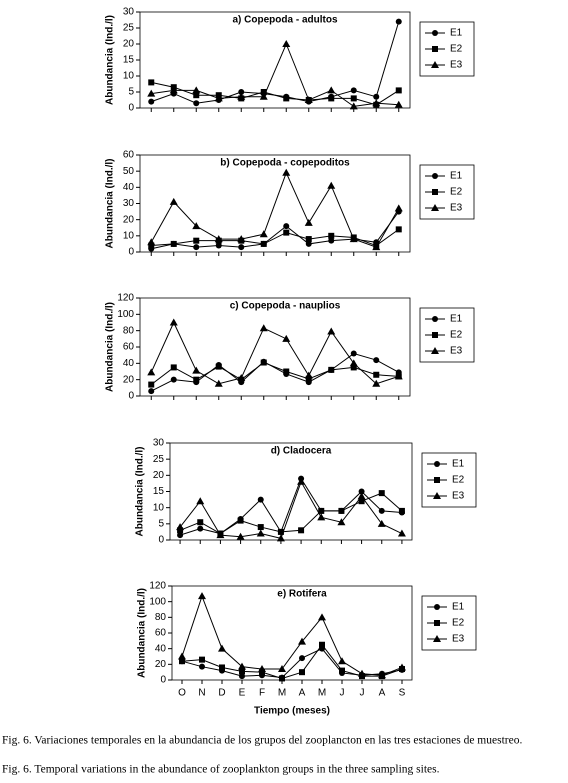 The height and width of the screenshot is (783, 568). I want to click on chart-title: d) Cladocera, so click(301, 451).